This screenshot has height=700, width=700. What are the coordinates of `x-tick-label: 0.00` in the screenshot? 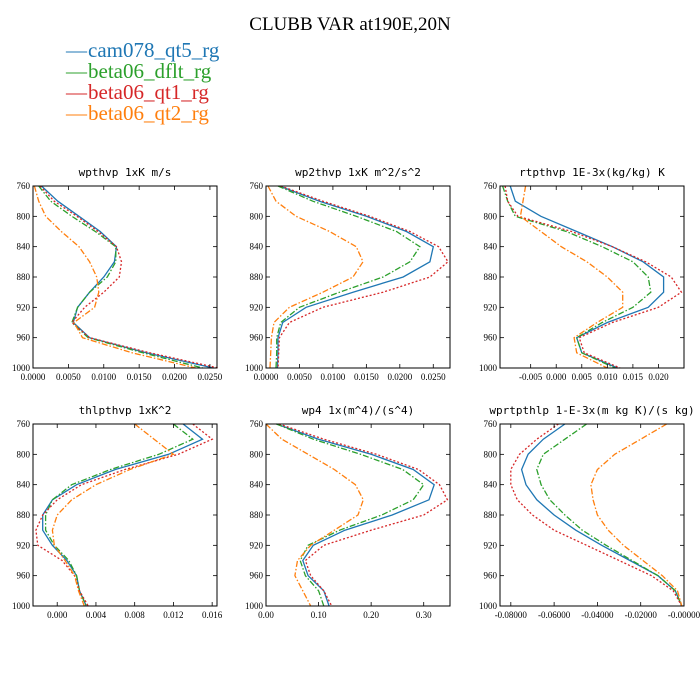 It's located at (266, 615).